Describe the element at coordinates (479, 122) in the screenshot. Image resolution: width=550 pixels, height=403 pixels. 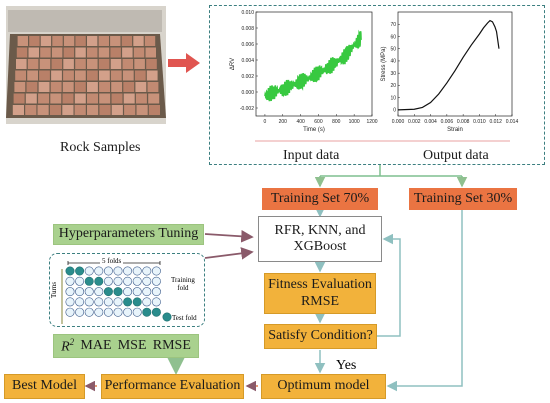
I see `x-tick-label: 0.010` at that location.